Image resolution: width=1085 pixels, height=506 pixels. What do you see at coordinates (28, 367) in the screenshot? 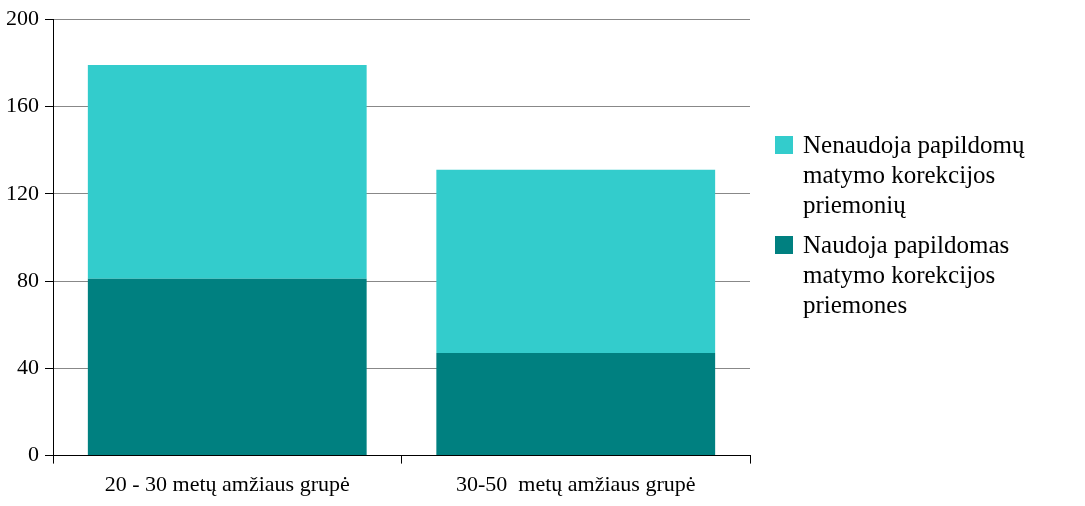
I see `y-tick-label: 40` at bounding box center [28, 367].